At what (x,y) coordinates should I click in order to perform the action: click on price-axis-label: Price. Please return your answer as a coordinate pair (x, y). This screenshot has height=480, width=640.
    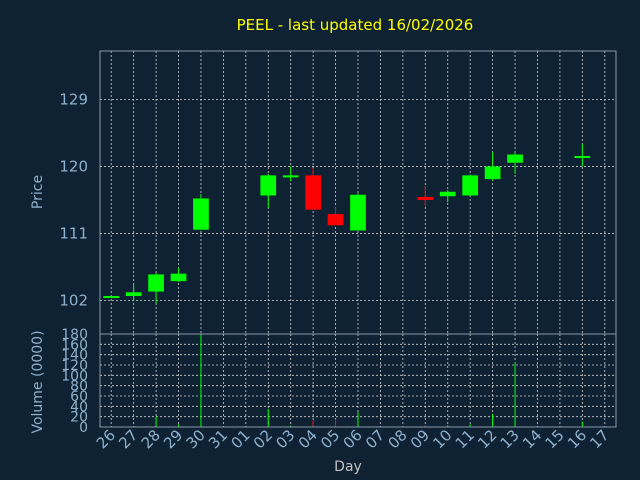
    Looking at the image, I should click on (38, 192).